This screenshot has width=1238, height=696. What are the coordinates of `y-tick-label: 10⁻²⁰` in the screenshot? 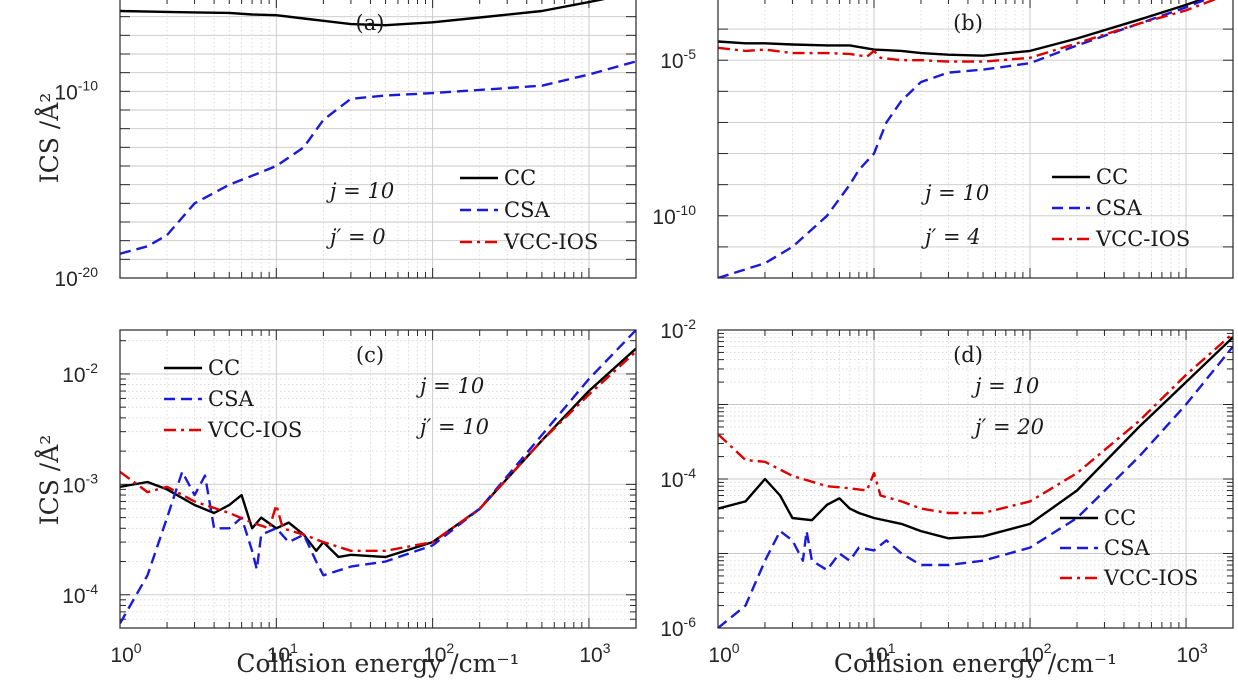 It's located at (76, 277).